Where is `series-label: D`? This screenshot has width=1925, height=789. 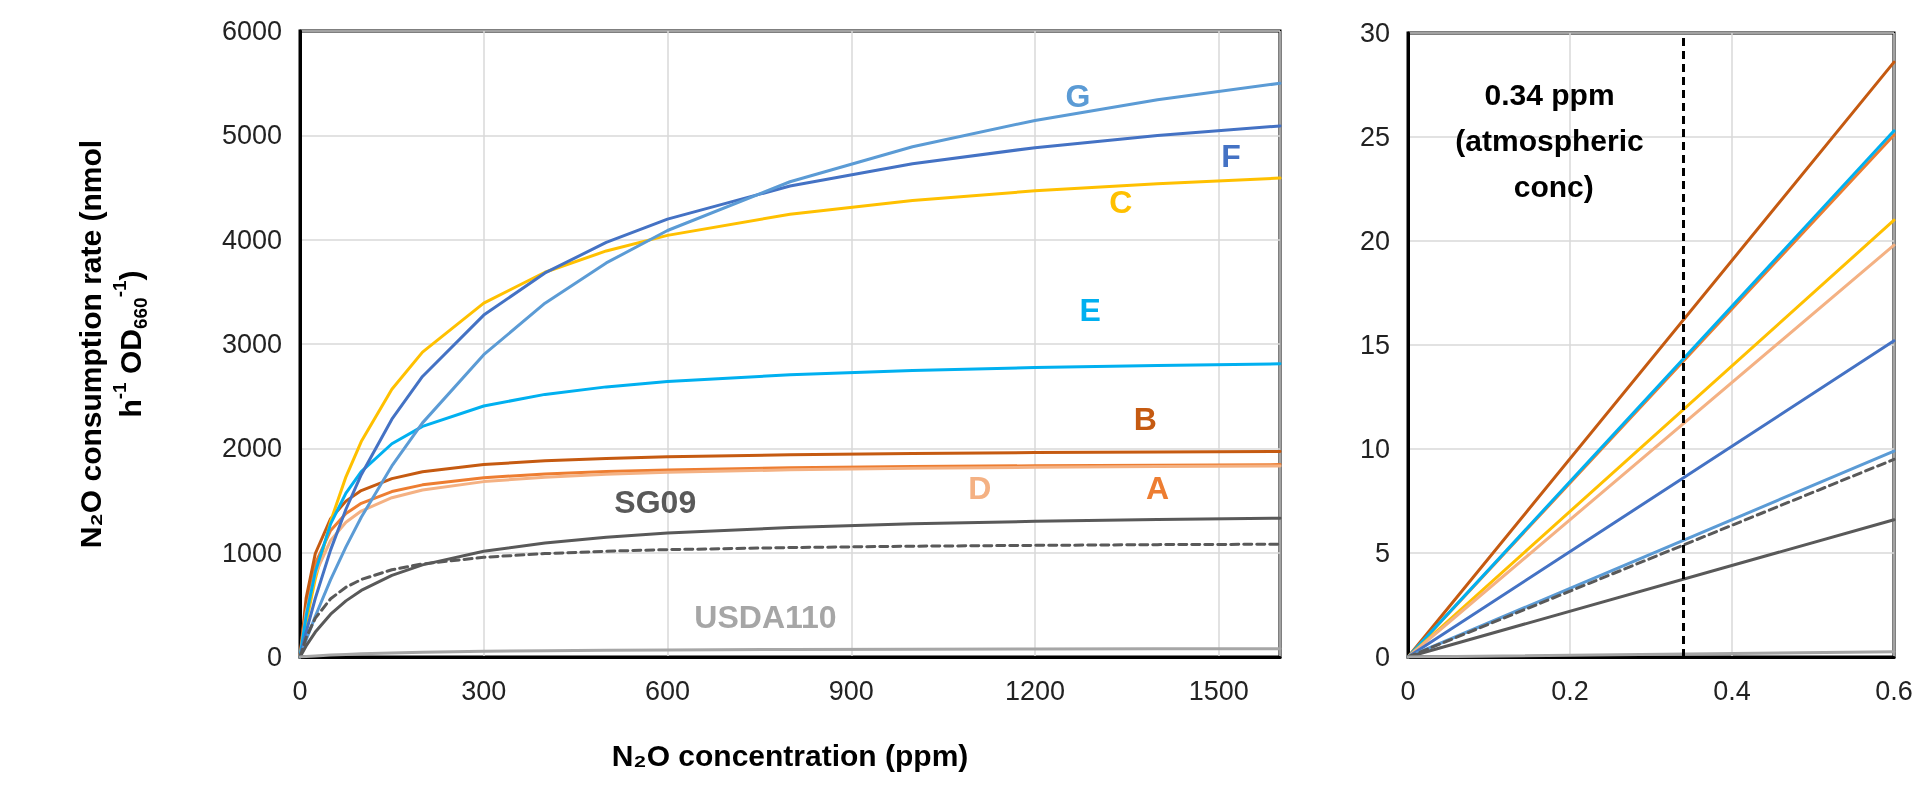 series-label: D is located at coordinates (980, 487).